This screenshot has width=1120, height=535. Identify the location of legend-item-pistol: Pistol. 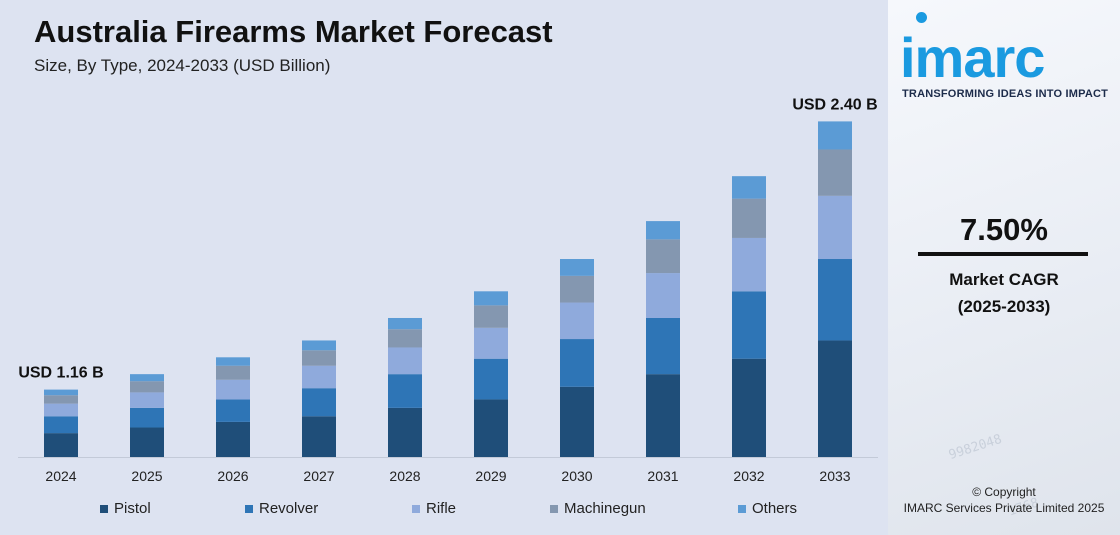
(125, 508).